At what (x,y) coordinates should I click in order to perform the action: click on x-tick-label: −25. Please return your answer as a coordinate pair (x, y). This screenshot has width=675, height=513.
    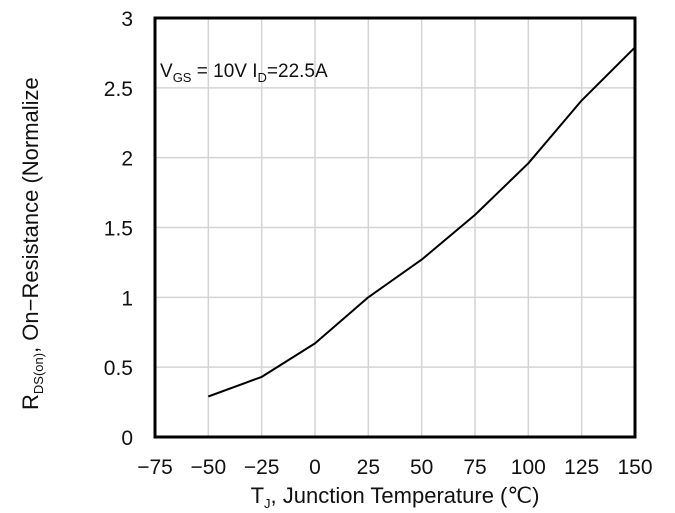
    Looking at the image, I should click on (262, 467).